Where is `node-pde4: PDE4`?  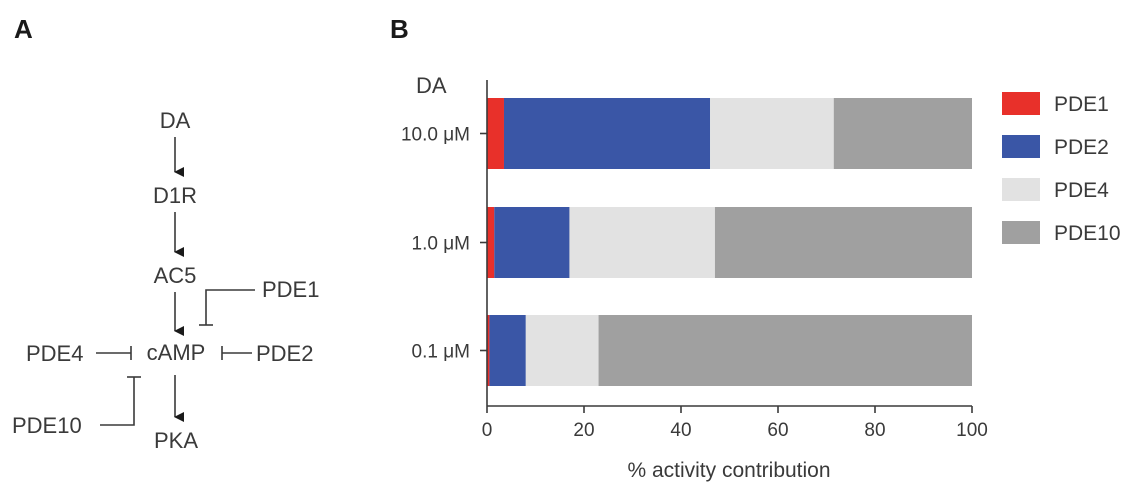
node-pde4: PDE4 is located at coordinates (54, 353).